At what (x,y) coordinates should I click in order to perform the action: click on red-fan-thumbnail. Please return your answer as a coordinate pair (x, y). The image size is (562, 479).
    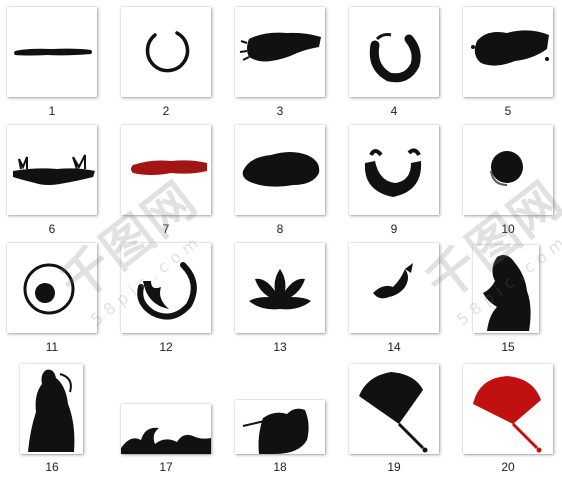
    Looking at the image, I should click on (508, 409).